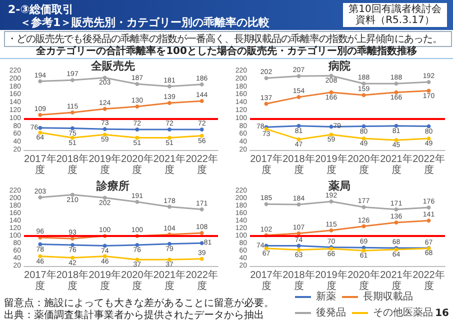 The width and height of the screenshot is (453, 320). Describe the element at coordinates (113, 186) in the screenshot. I see `chart-title: 診療所` at that location.